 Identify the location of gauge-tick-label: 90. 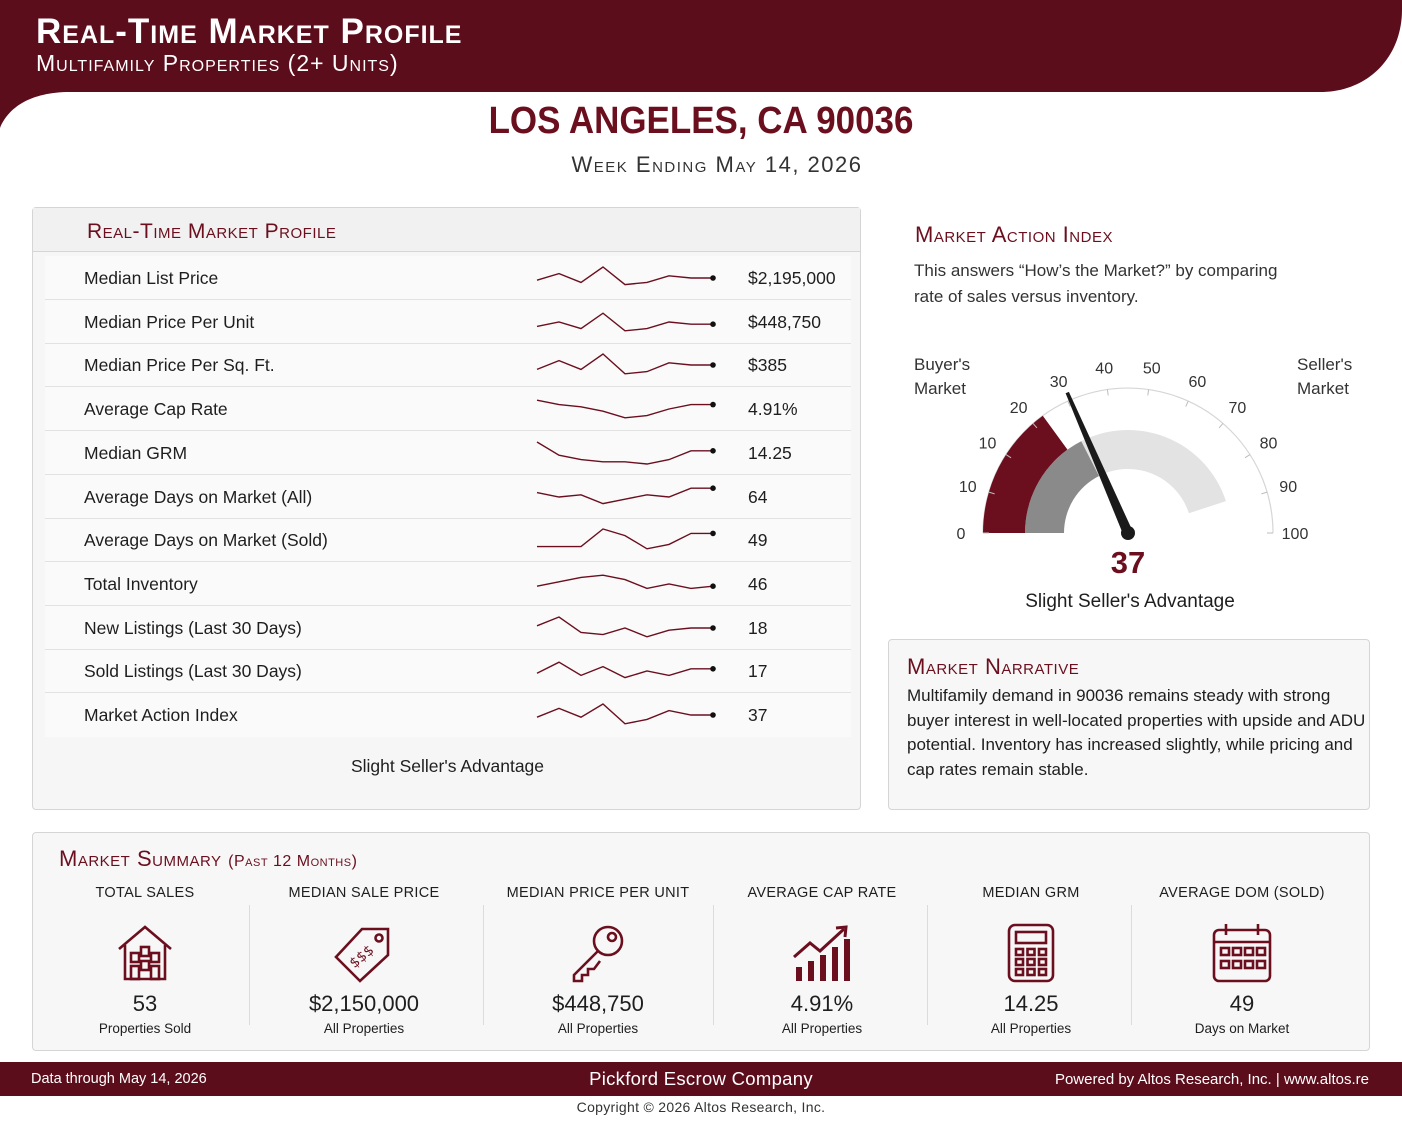
(1288, 487).